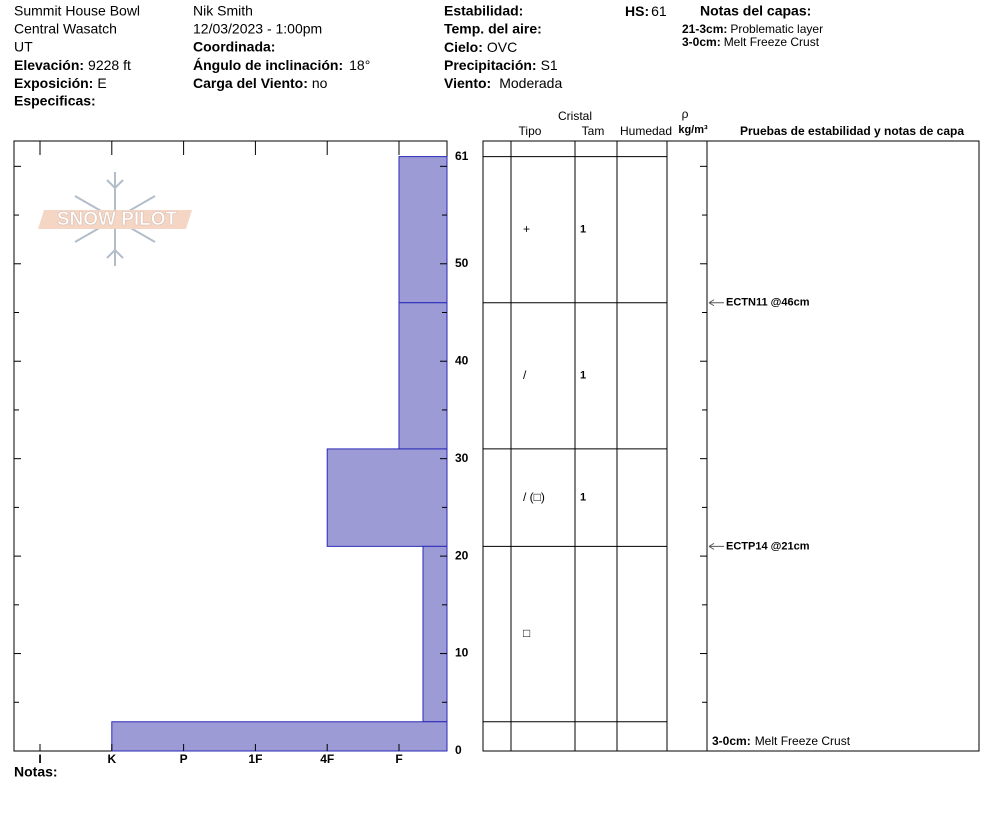 This screenshot has width=994, height=840. Describe the element at coordinates (852, 131) in the screenshot. I see `tests-header: Pruebas de estabilidad y notas de capa` at that location.